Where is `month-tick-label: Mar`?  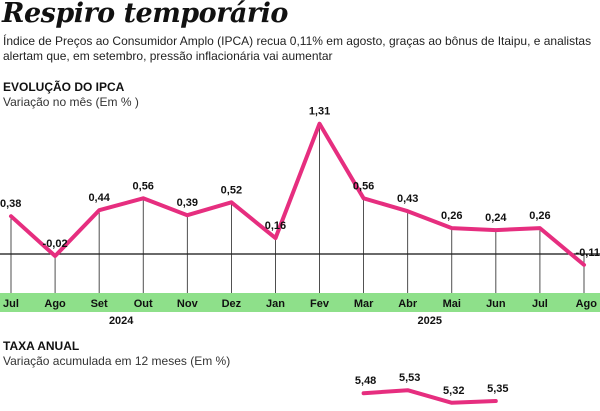
month-tick-label: Mar is located at coordinates (364, 304).